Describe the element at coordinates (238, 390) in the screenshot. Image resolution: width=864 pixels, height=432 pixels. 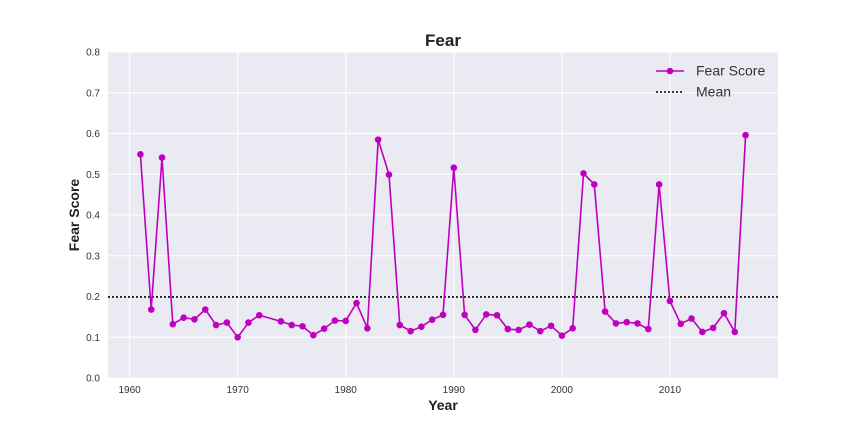
I see `x-tick-label: 1970` at that location.